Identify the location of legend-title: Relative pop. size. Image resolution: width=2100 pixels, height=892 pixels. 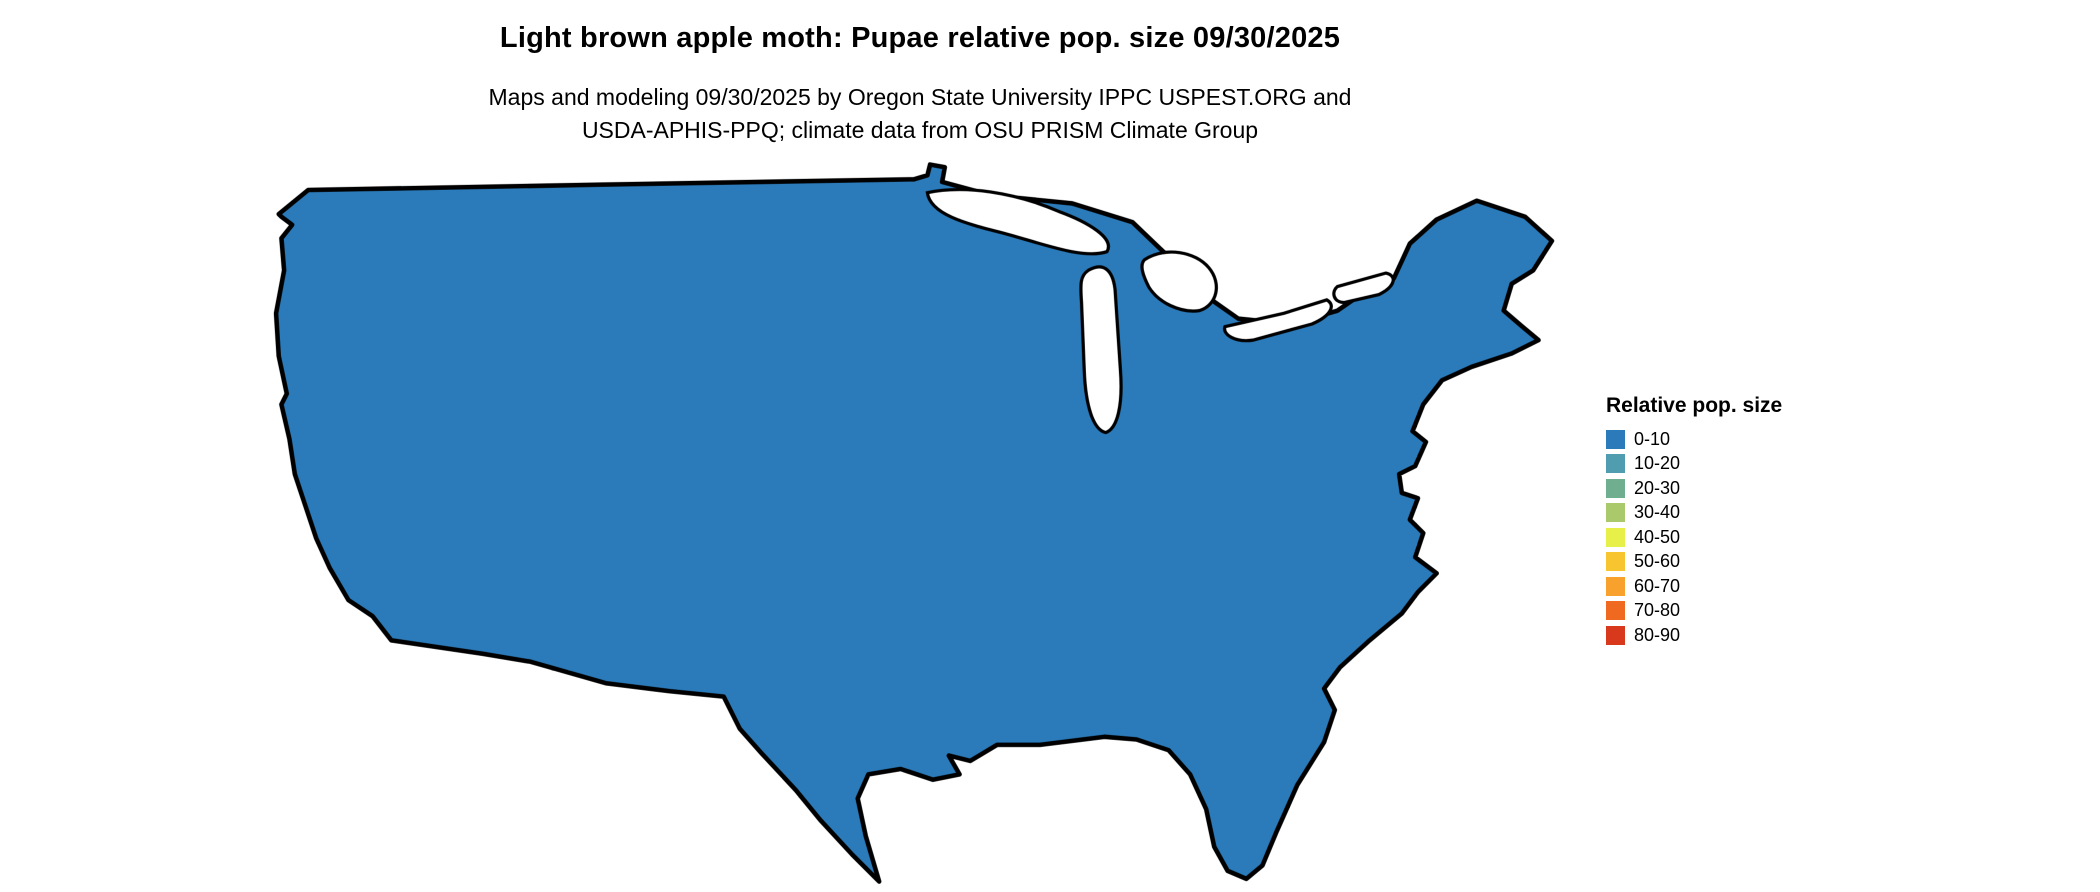
(1694, 405).